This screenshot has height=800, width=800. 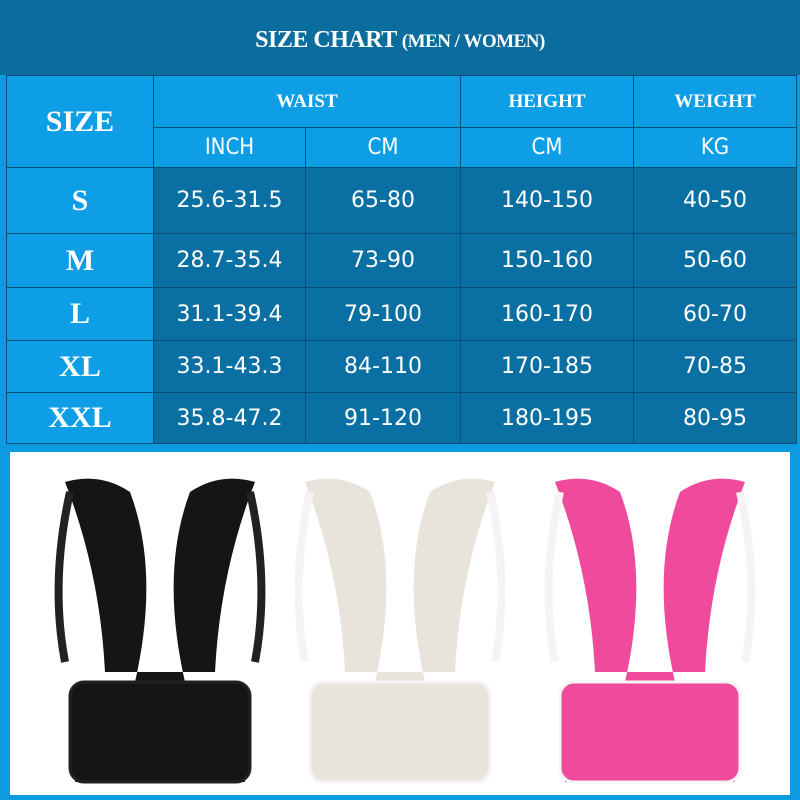 I want to click on table-row: S 25.6-31.5 65-80 140-150 40-50, so click(x=401, y=200).